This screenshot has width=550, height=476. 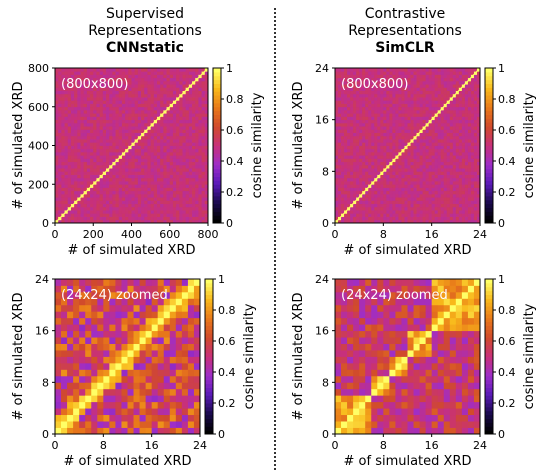 I want to click on colorbar-frame, so click(x=217, y=145).